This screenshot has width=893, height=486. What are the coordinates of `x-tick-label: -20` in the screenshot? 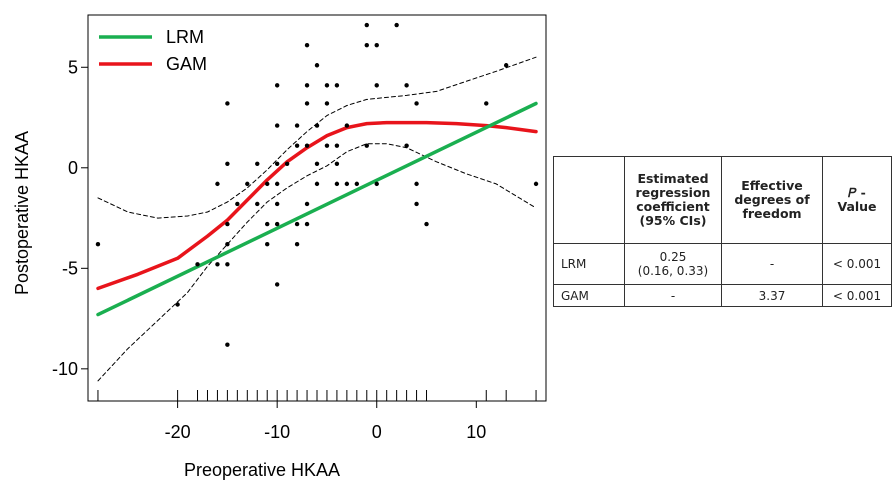 It's located at (178, 432).